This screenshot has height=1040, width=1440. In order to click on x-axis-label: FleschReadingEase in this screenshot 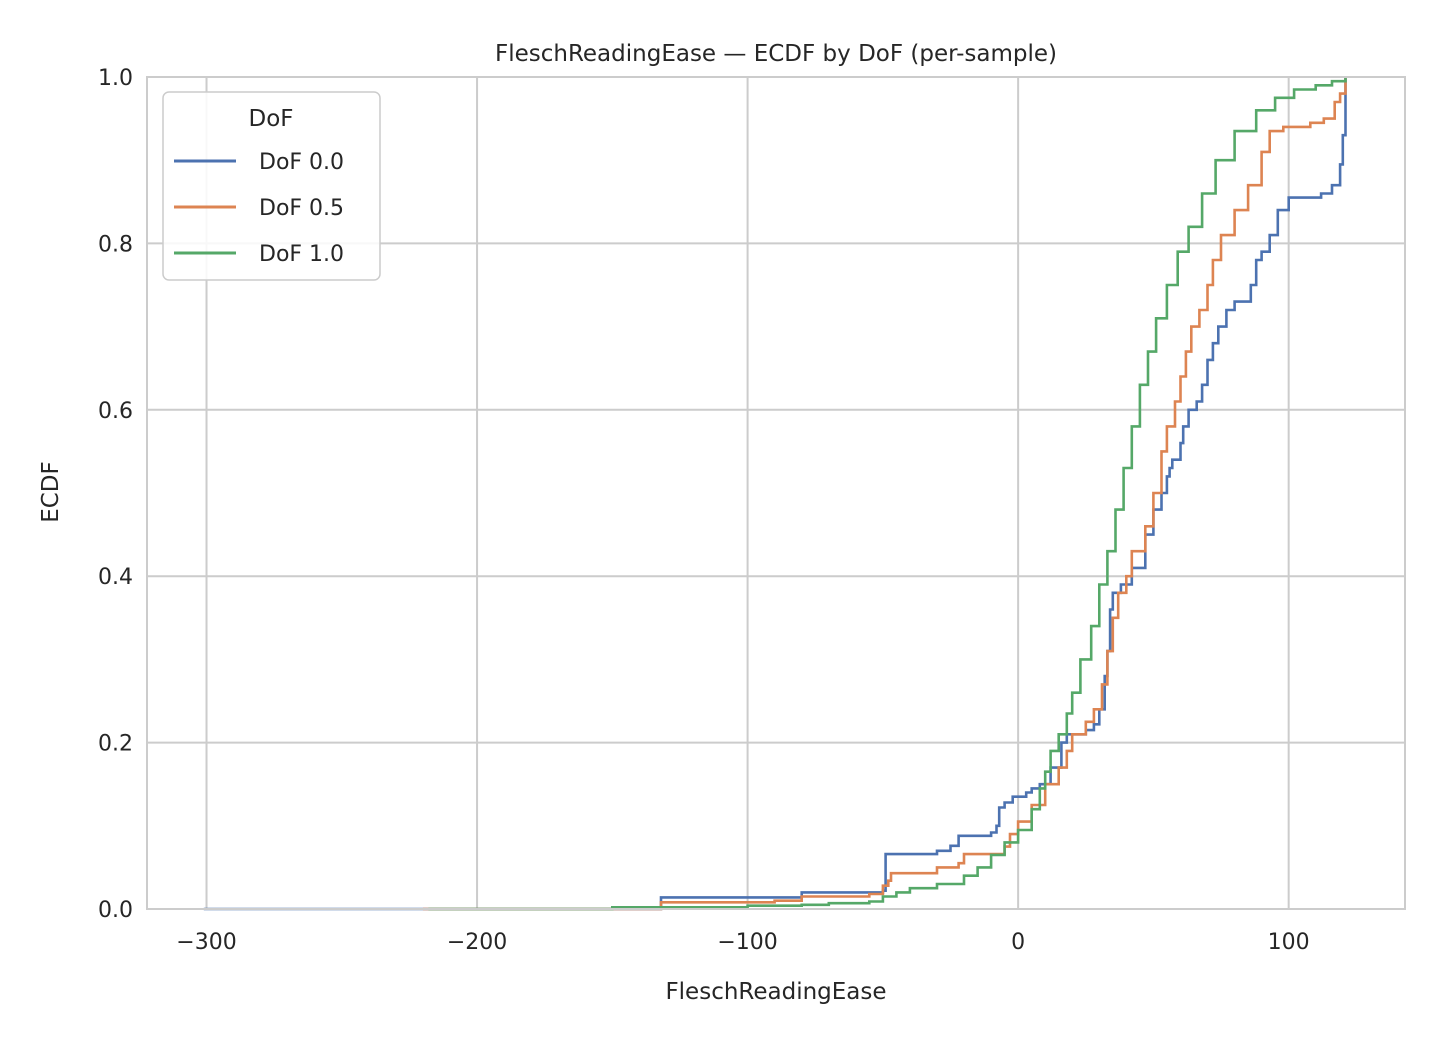, I will do `click(775, 992)`.